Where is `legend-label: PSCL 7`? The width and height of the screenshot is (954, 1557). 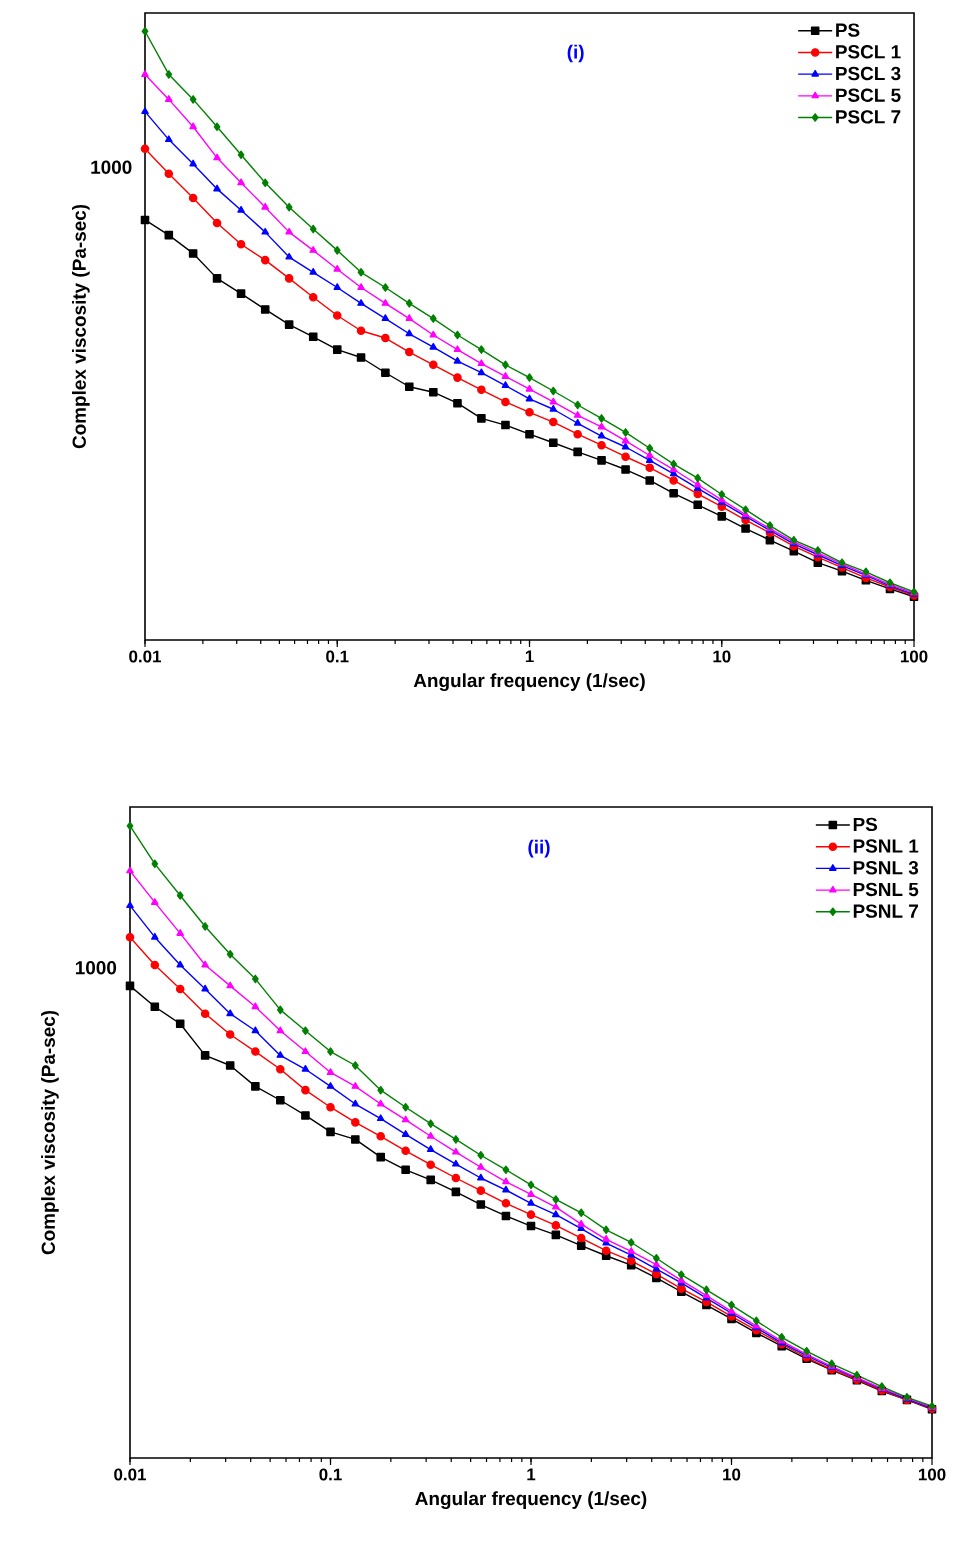
legend-label: PSCL 7 is located at coordinates (868, 117).